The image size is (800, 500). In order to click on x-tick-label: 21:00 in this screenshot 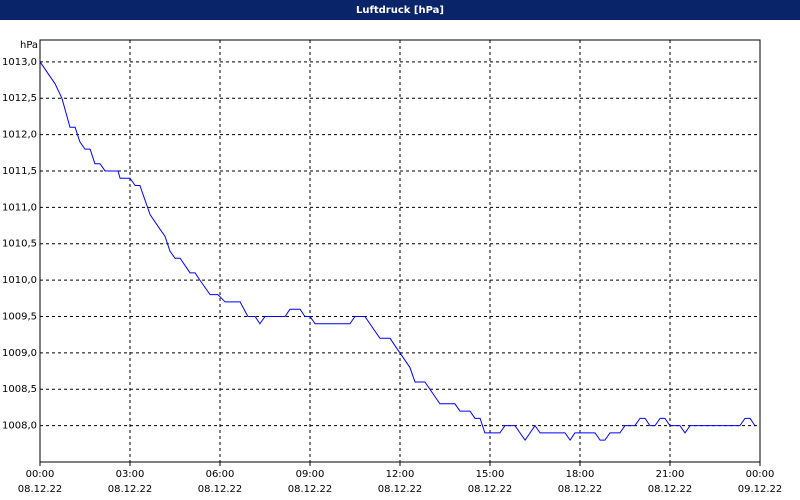, I will do `click(670, 474)`.